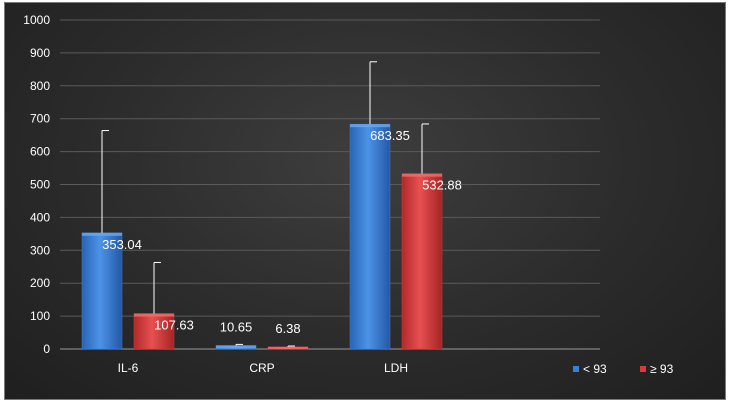 This screenshot has width=731, height=406. What do you see at coordinates (40, 53) in the screenshot?
I see `y-tick-label: 900` at bounding box center [40, 53].